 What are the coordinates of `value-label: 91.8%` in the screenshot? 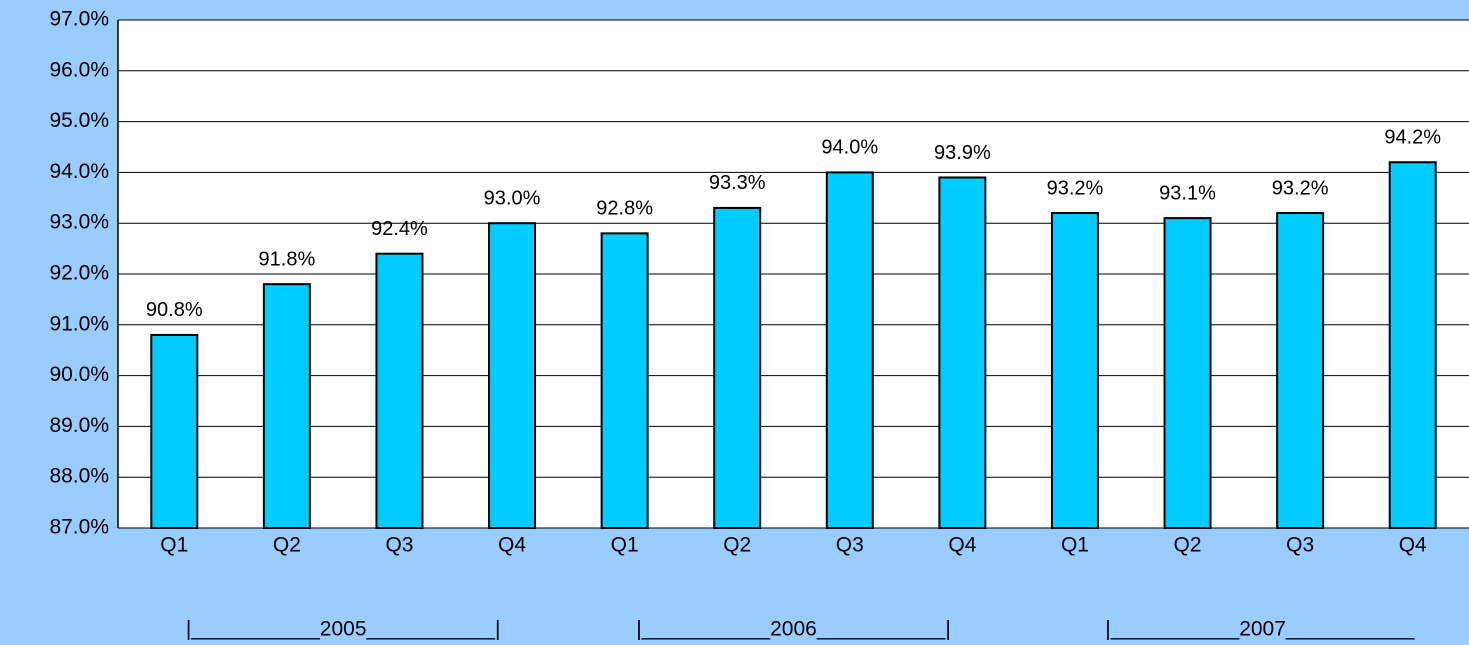 It's located at (287, 259).